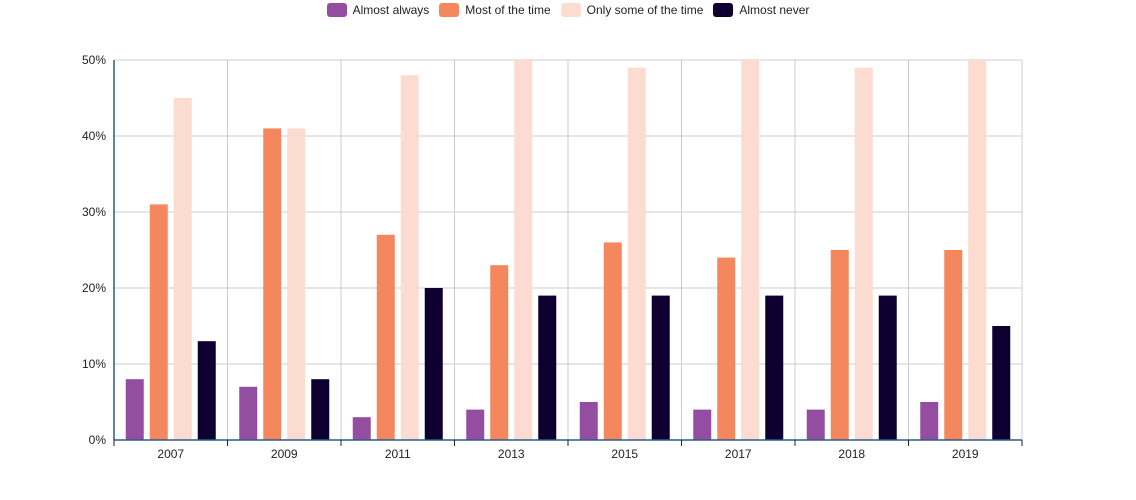 This screenshot has width=1136, height=500. Describe the element at coordinates (94, 212) in the screenshot. I see `y-tick-label: 30%` at that location.